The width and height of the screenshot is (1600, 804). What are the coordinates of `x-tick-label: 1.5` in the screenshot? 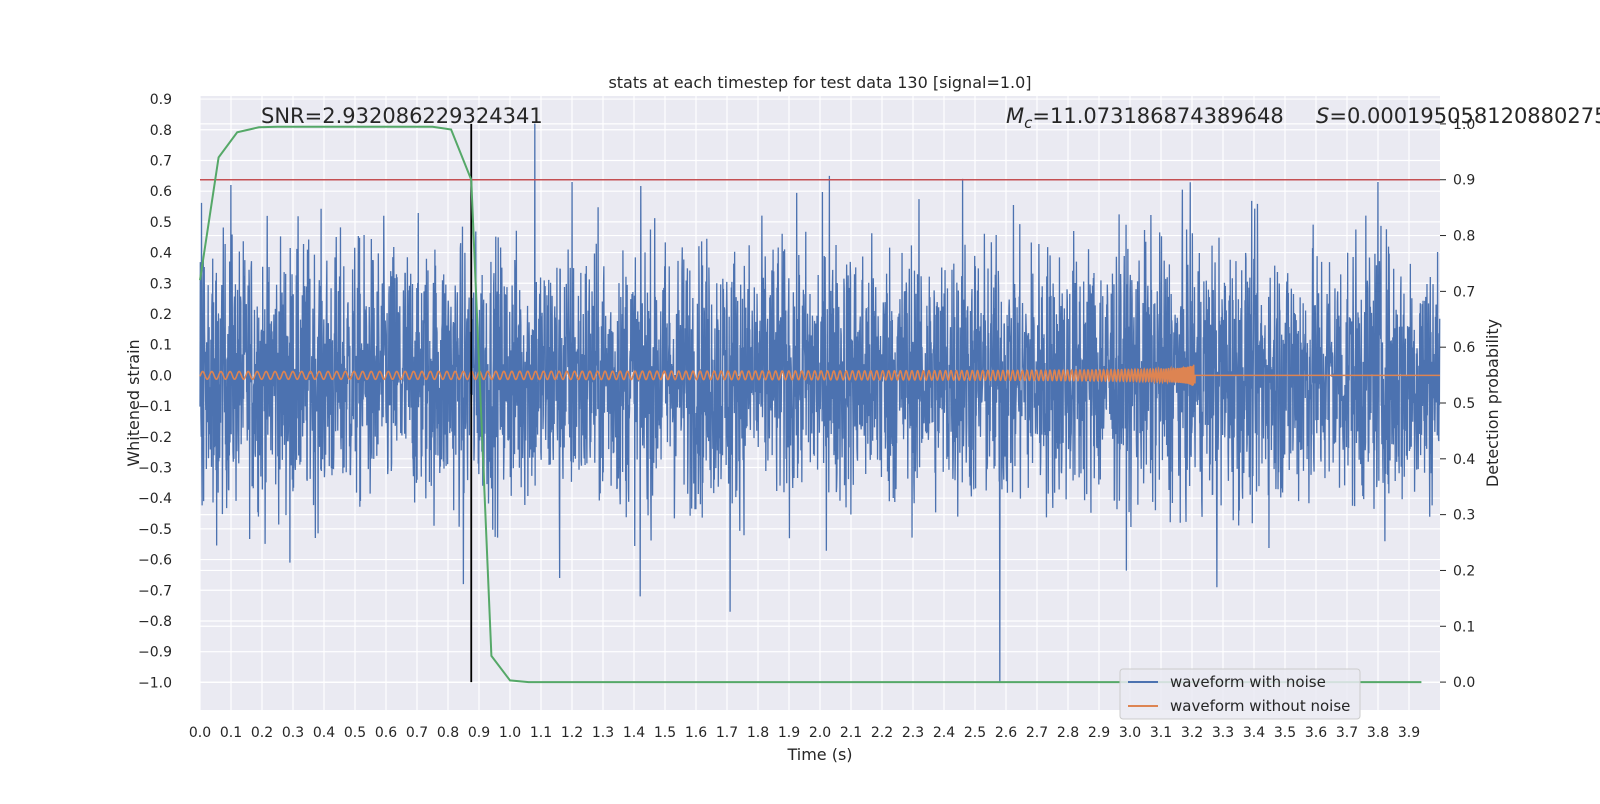 It's located at (665, 733).